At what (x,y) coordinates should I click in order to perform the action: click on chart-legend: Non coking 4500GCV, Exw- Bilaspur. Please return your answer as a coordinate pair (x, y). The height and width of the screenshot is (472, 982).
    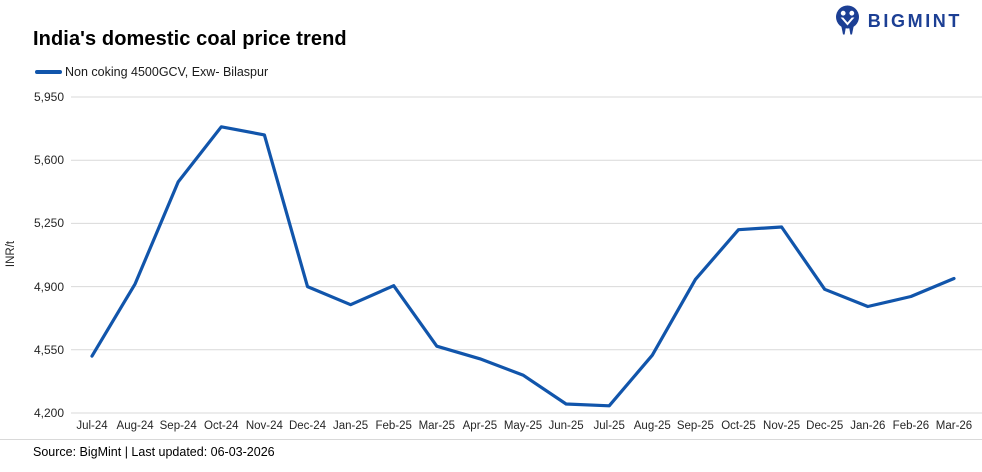
    Looking at the image, I should click on (151, 72).